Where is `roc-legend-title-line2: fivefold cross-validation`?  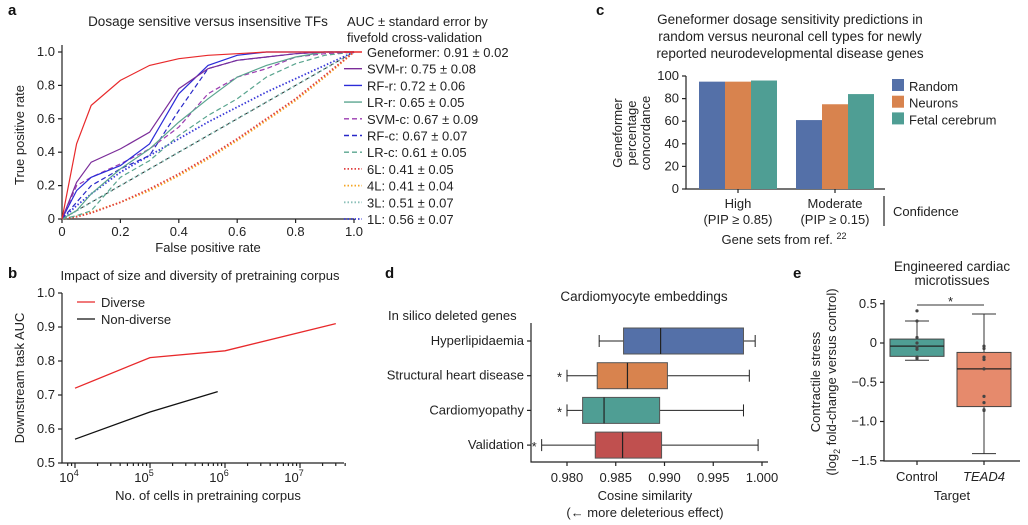 roc-legend-title-line2: fivefold cross-validation is located at coordinates (414, 37).